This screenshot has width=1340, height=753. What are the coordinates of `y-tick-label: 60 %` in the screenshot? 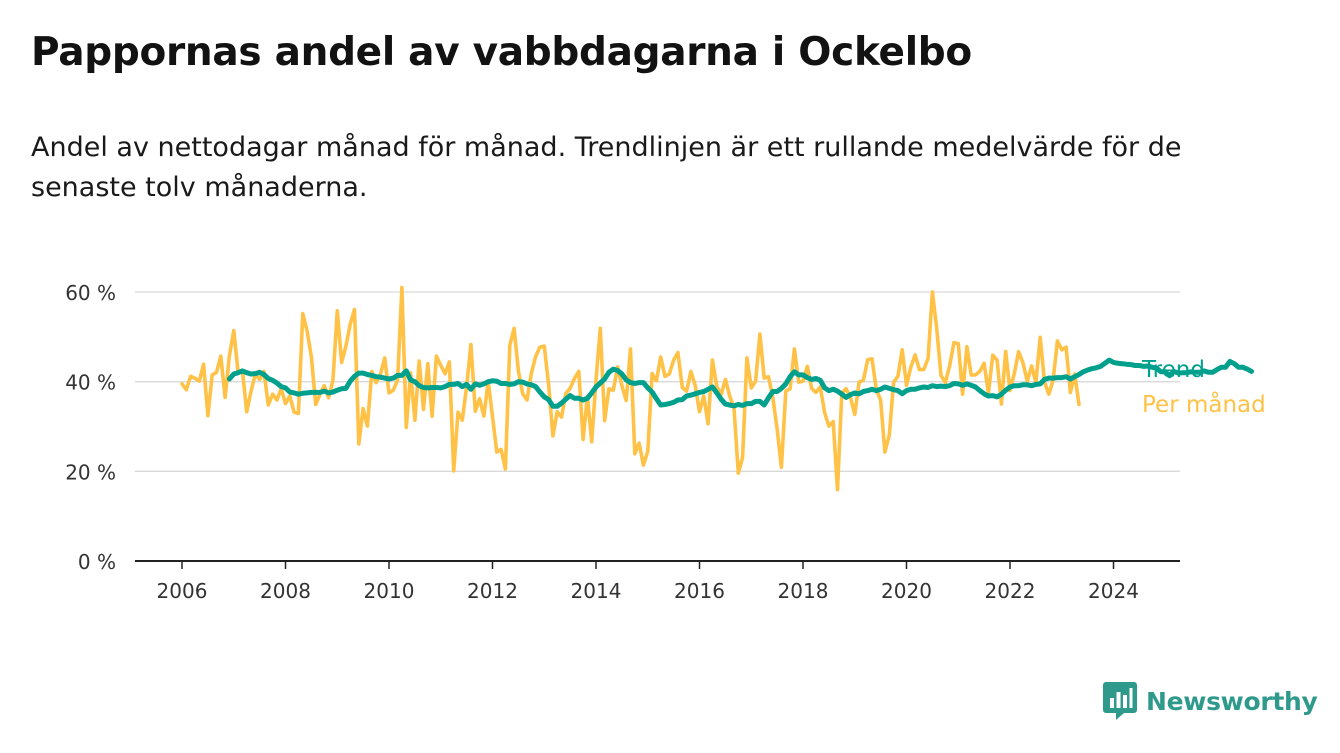 It's located at (90, 293).